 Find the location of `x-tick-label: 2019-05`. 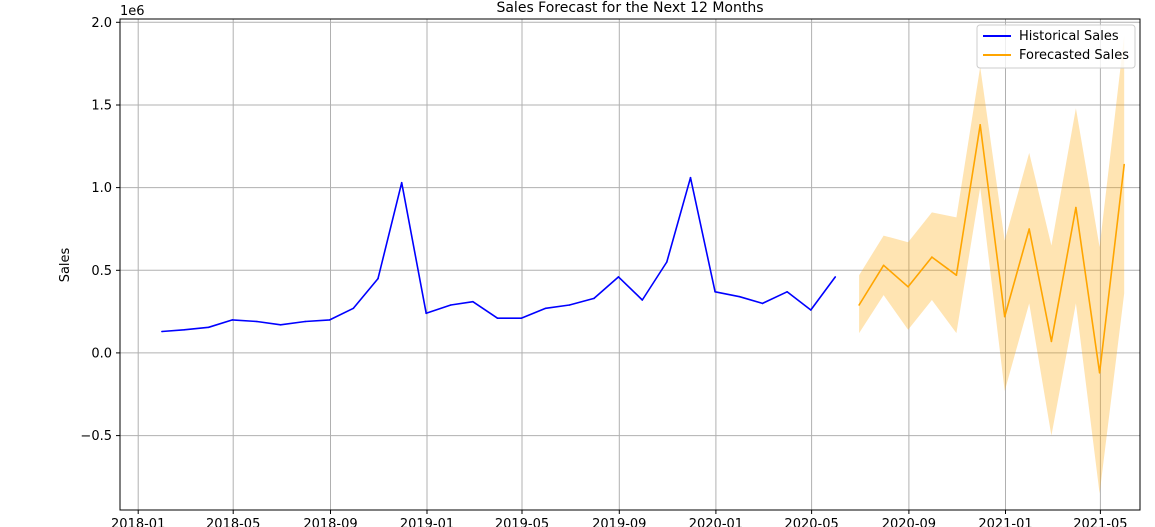

x-tick-label: 2019-05 is located at coordinates (522, 522).